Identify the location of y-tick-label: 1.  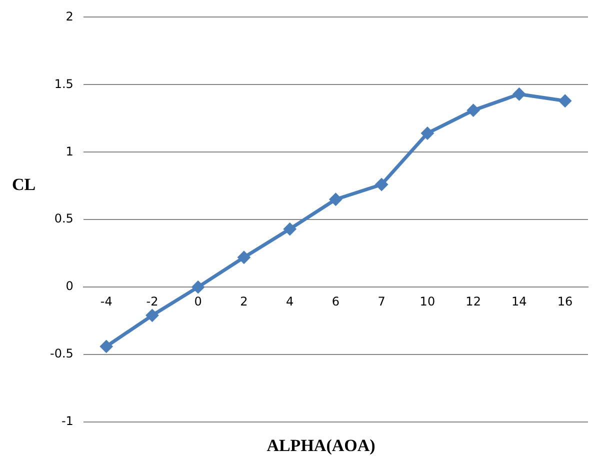
(70, 151).